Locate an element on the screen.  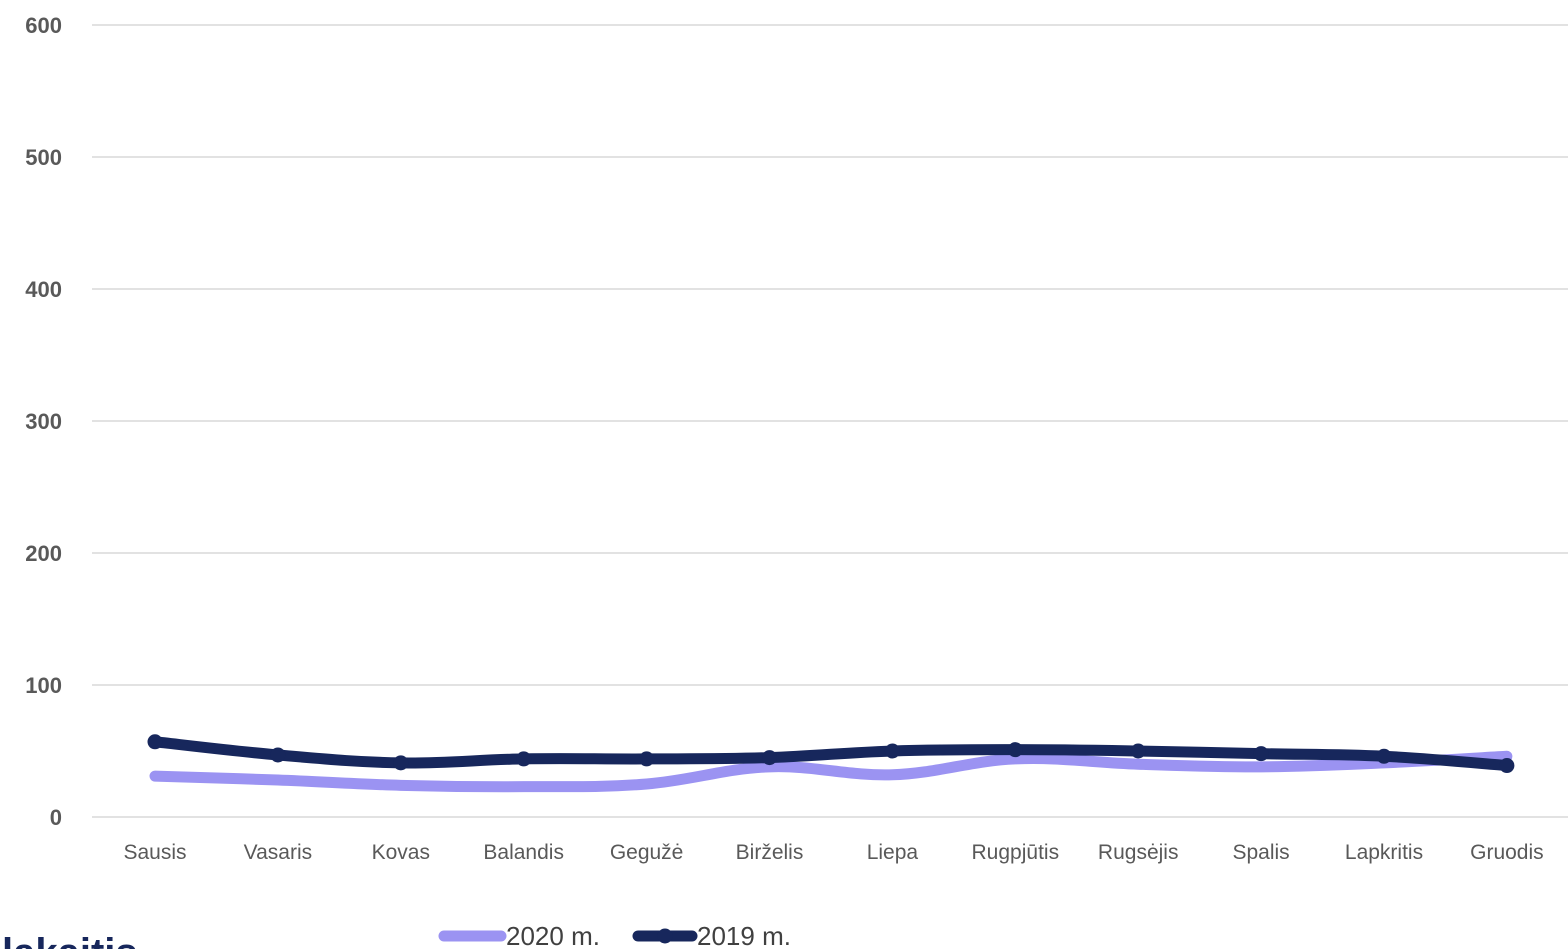
y-tick-label: 300 is located at coordinates (43, 421).